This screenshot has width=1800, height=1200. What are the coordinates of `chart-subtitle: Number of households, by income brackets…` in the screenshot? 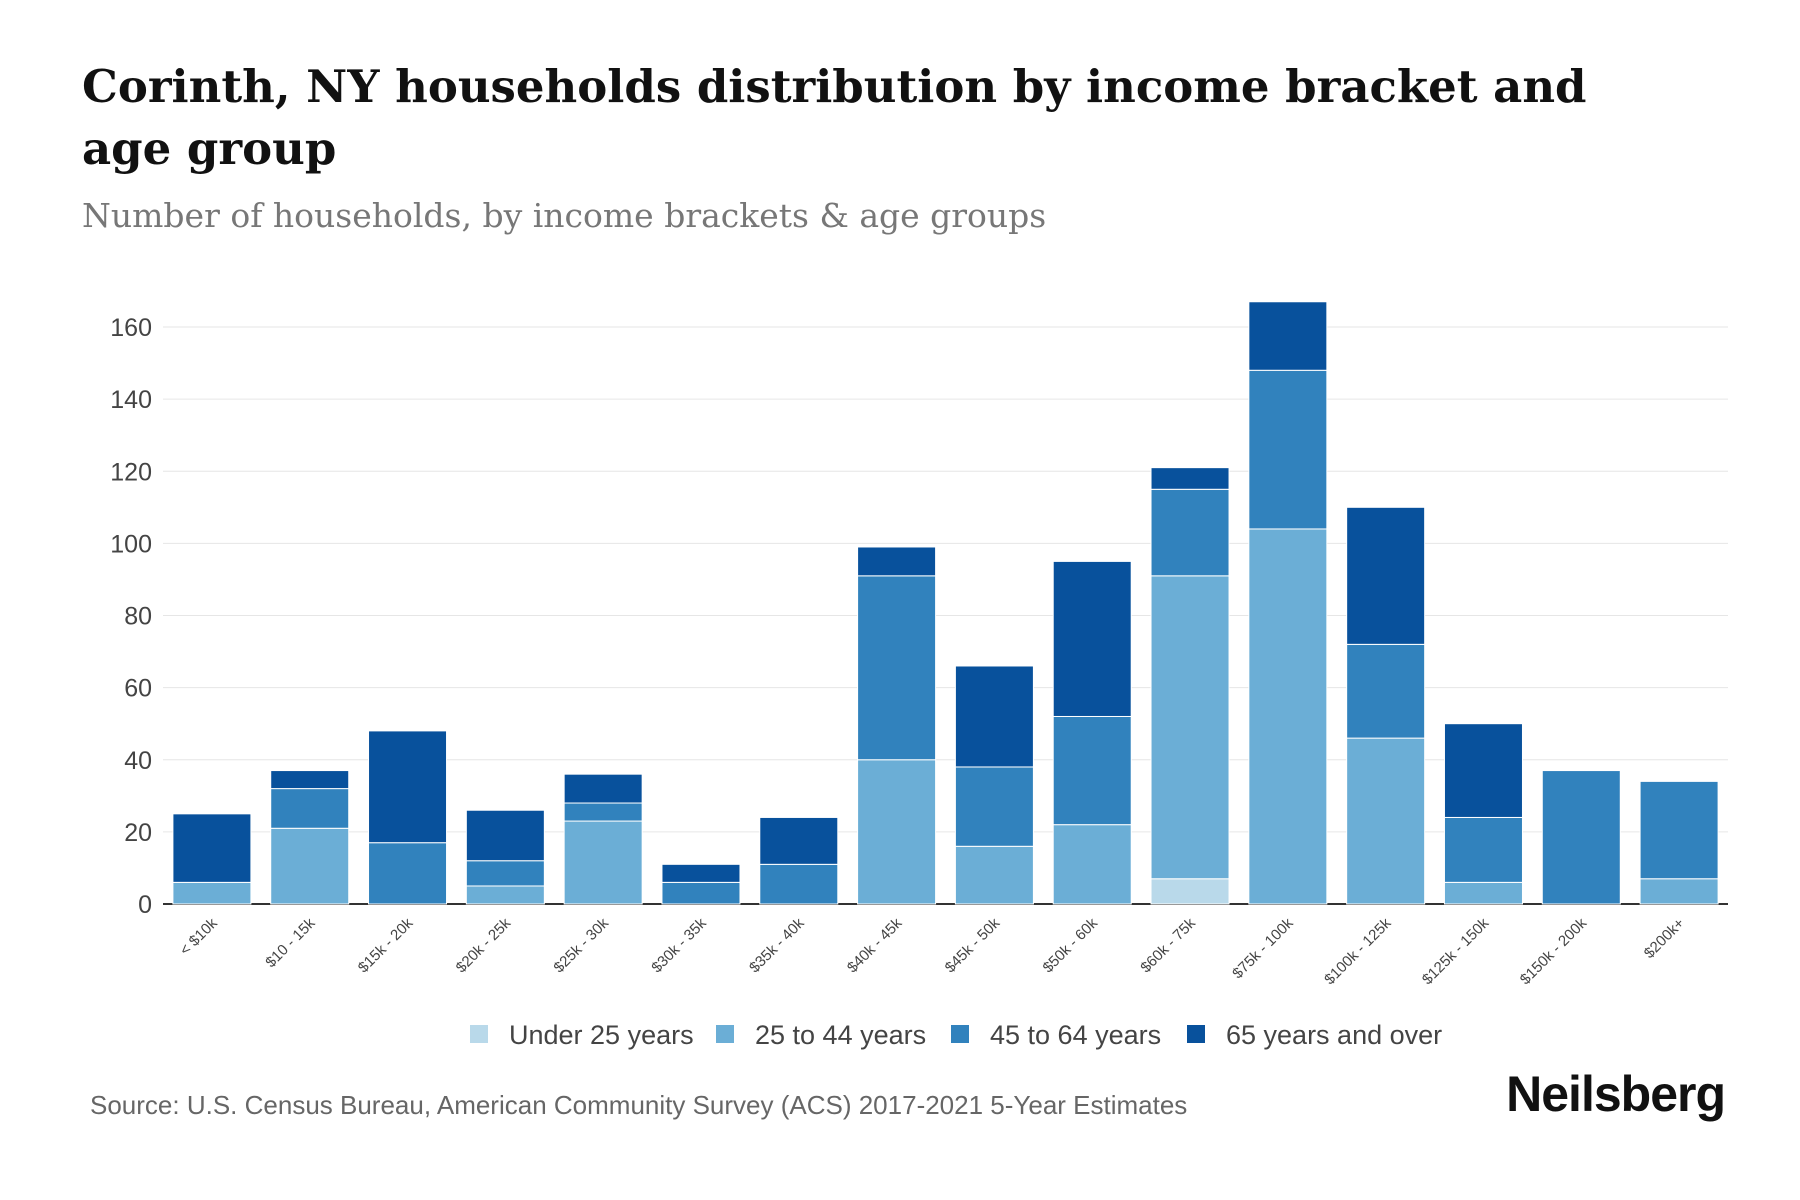 It's located at (564, 215).